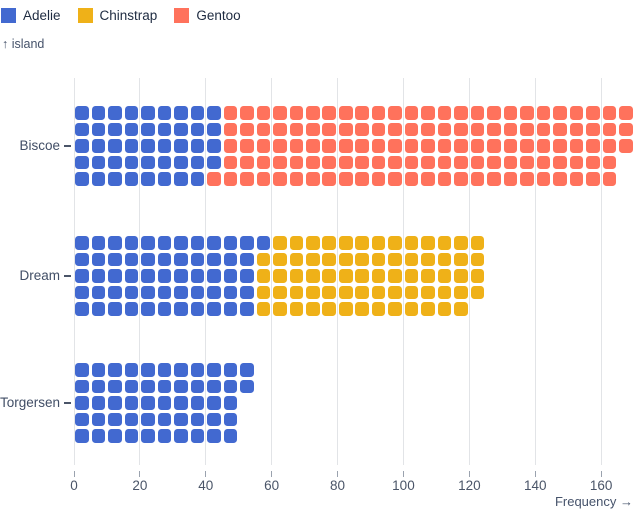 The width and height of the screenshot is (640, 529). Describe the element at coordinates (207, 15) in the screenshot. I see `legend-item-gentoo: Gentoo` at that location.